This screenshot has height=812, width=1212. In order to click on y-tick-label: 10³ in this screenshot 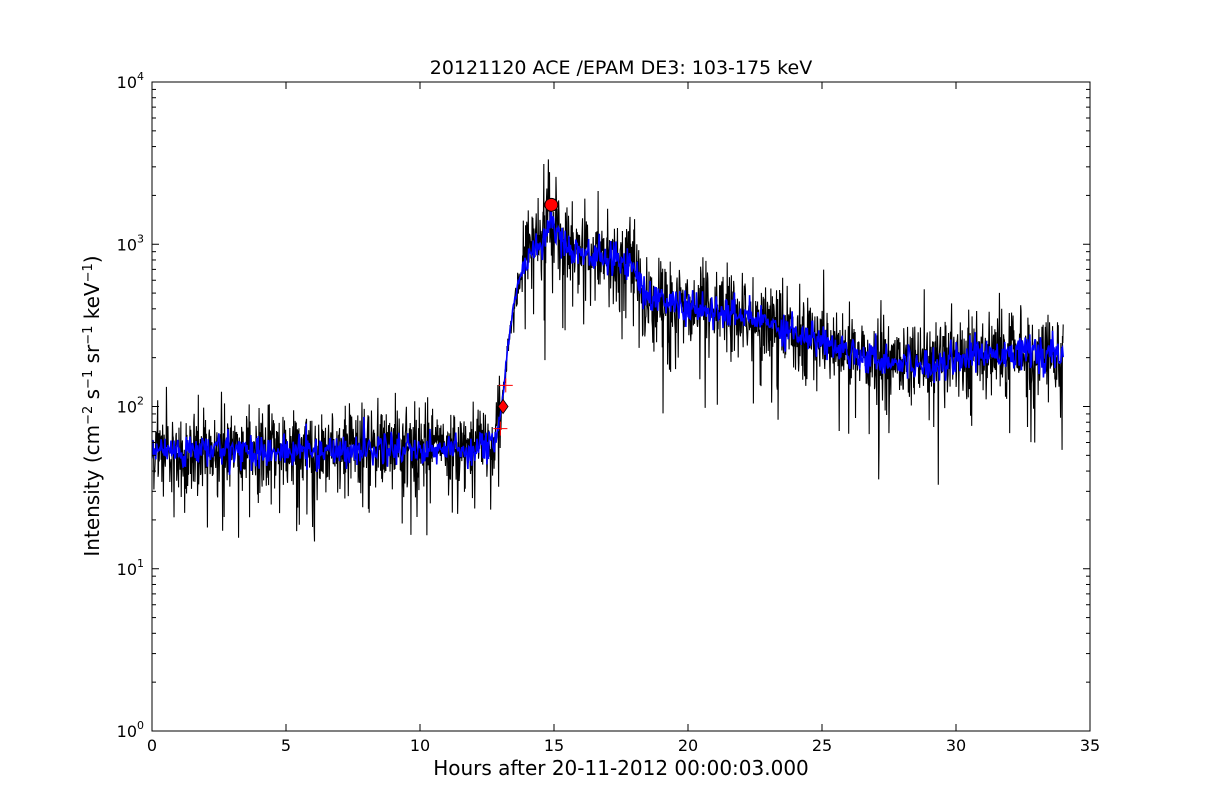, I will do `click(130, 243)`.